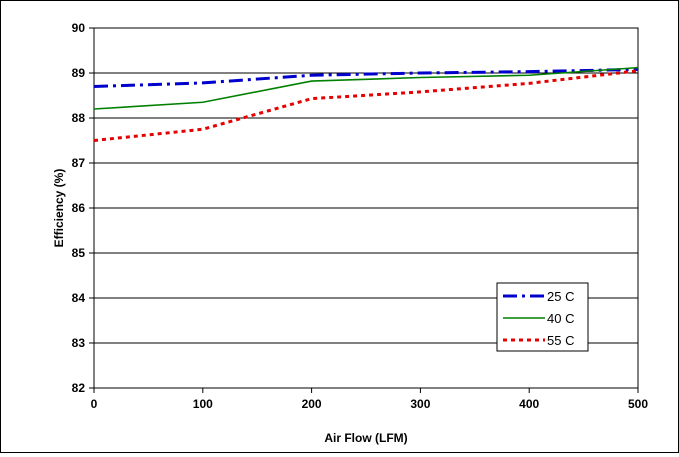  I want to click on series-lines, so click(366, 104).